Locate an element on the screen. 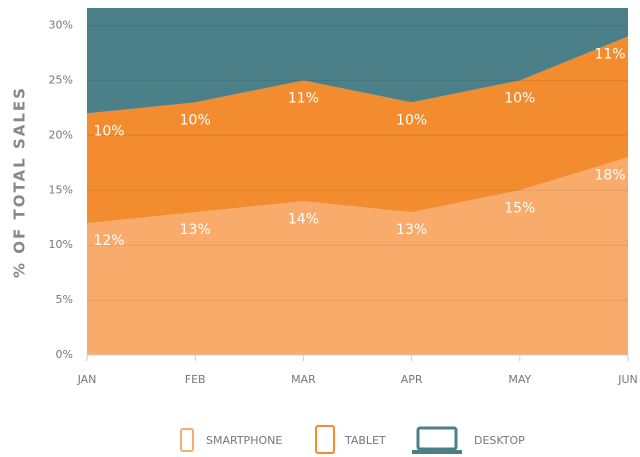 The width and height of the screenshot is (640, 457). legend-label: SMARTPHONE is located at coordinates (244, 440).